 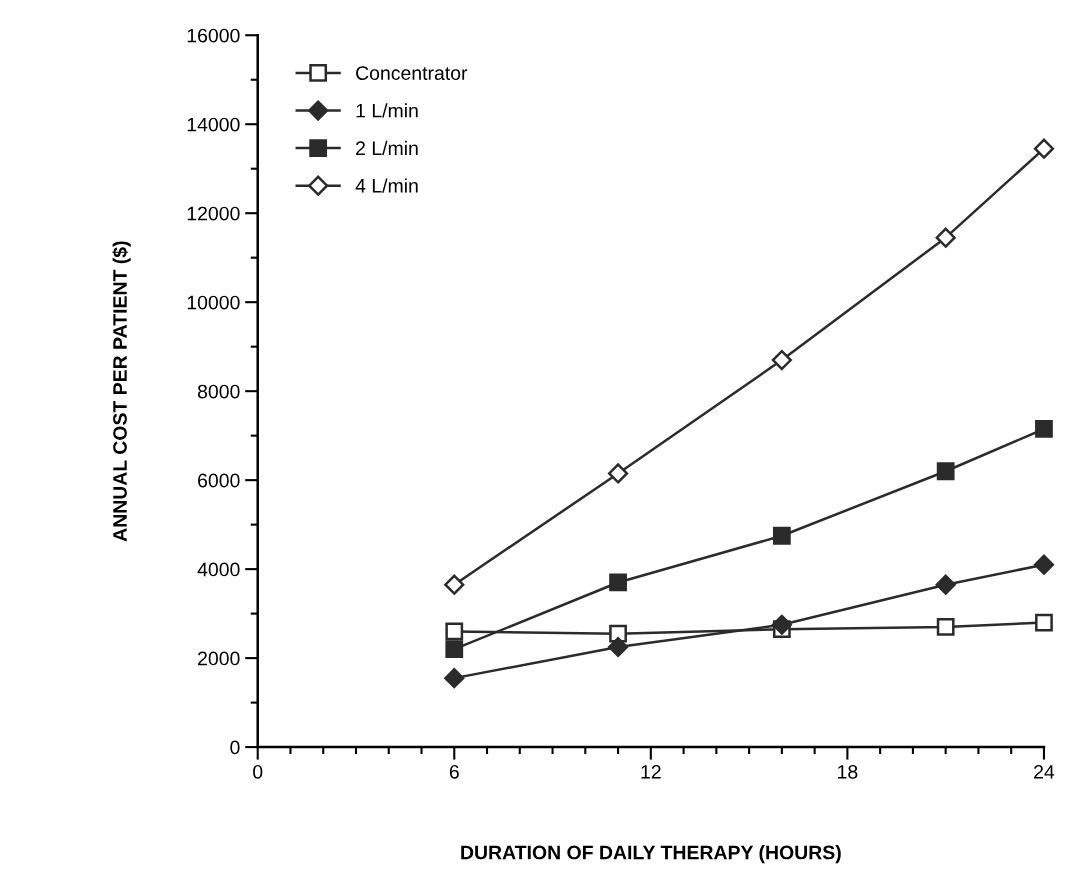 What do you see at coordinates (386, 185) in the screenshot?
I see `legend-label: 4 L/min` at bounding box center [386, 185].